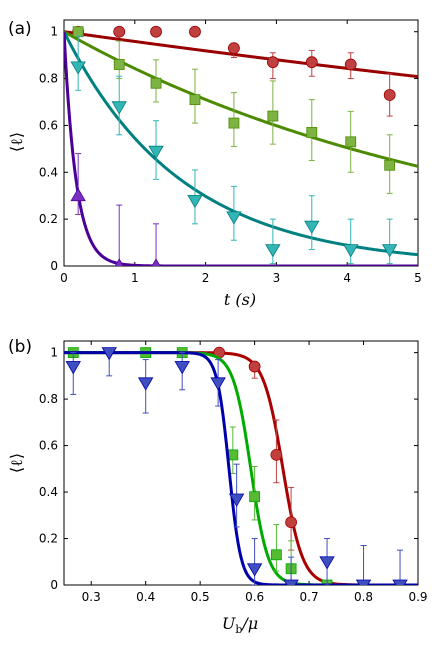 The width and height of the screenshot is (436, 654). I want to click on panel-b-x-tick-label: 0.9, so click(417, 597).